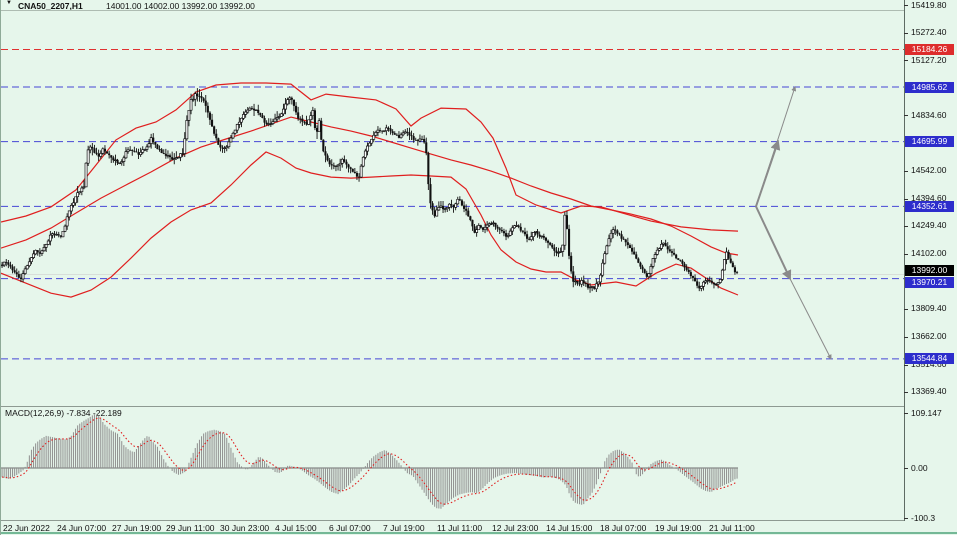 This screenshot has height=535, width=957. Describe the element at coordinates (452, 10) in the screenshot. I see `plot-top-border` at that location.